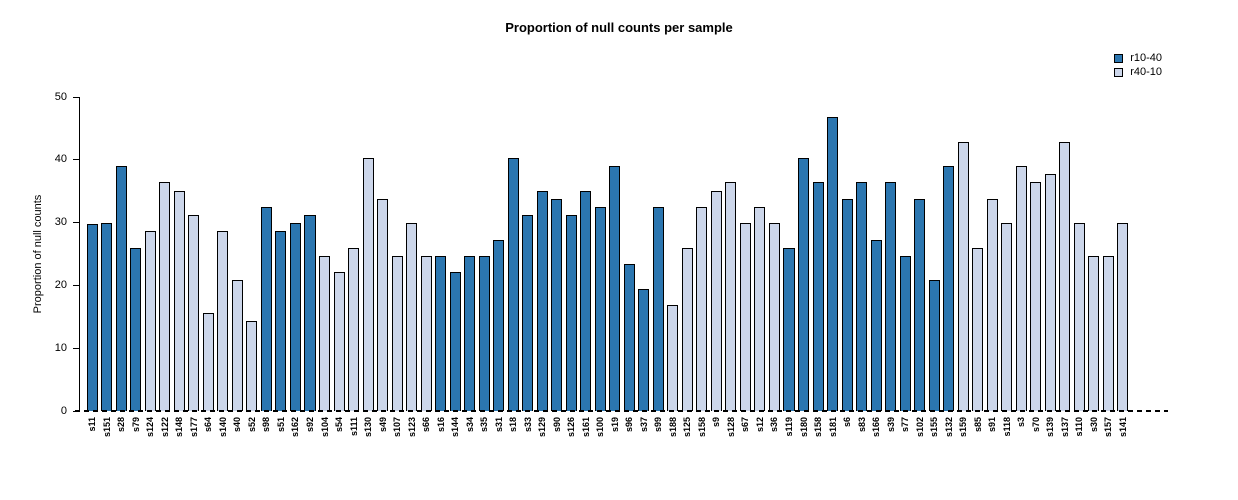  I want to click on x-label-slot: s162, so click(295, 447).